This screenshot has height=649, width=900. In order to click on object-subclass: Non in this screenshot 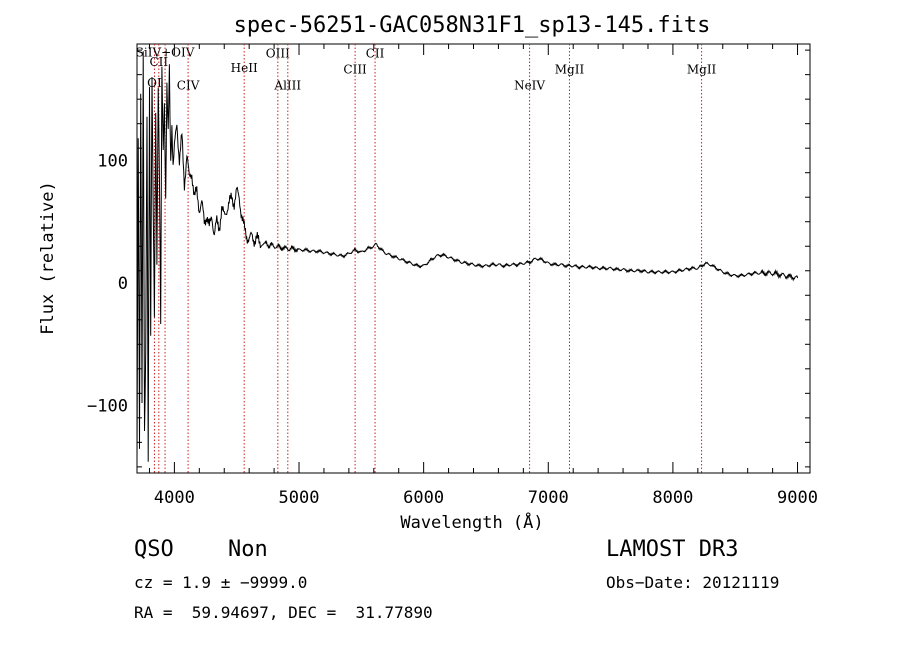, I will do `click(248, 549)`.